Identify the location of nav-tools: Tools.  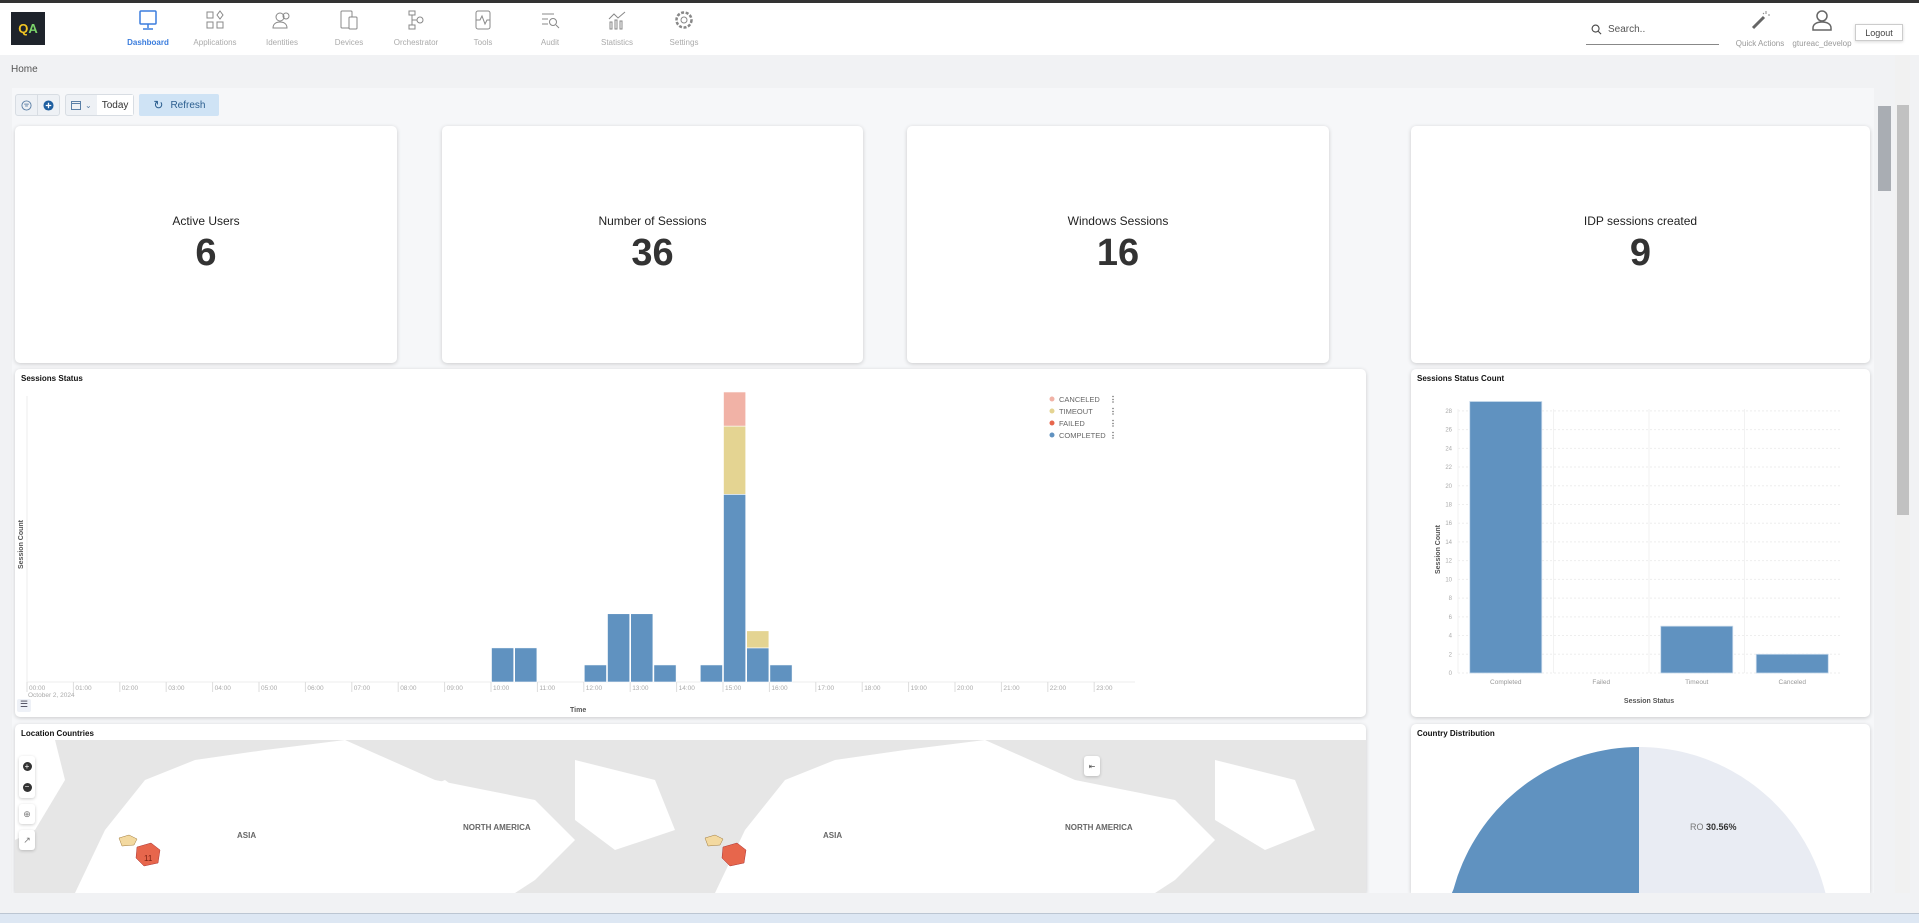
(483, 28).